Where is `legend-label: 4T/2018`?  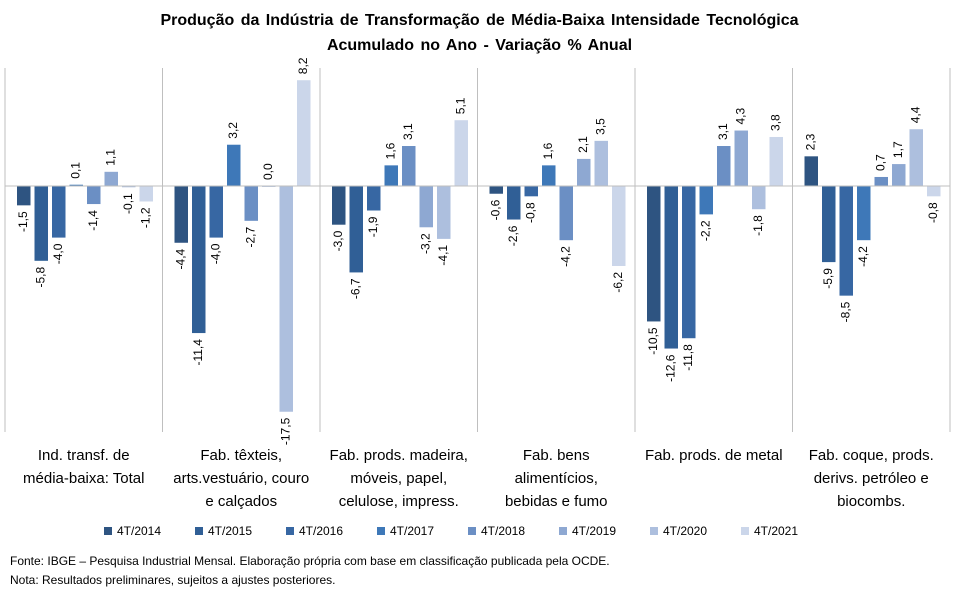 legend-label: 4T/2018 is located at coordinates (503, 531).